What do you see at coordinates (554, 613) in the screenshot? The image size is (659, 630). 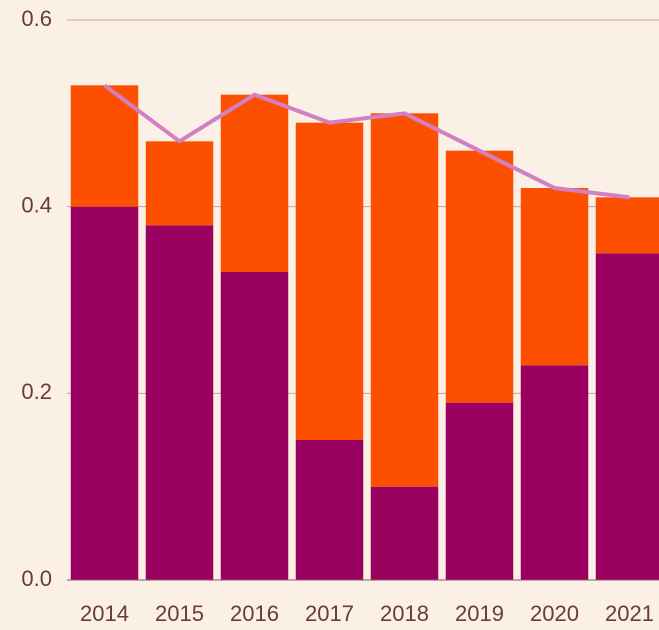 I see `x-tick-label: 2020` at bounding box center [554, 613].